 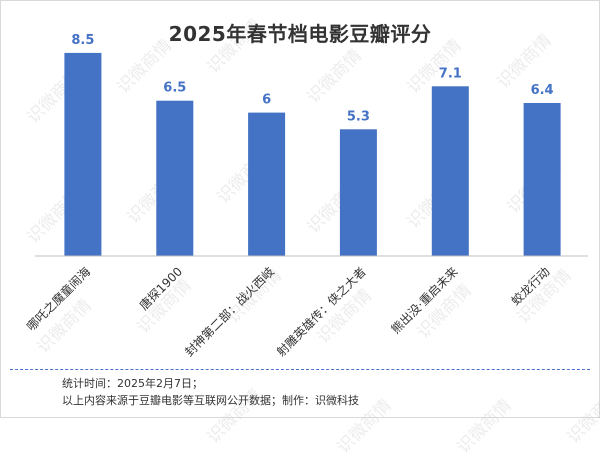 What do you see at coordinates (174, 88) in the screenshot?
I see `data-label-2: 6.5` at bounding box center [174, 88].